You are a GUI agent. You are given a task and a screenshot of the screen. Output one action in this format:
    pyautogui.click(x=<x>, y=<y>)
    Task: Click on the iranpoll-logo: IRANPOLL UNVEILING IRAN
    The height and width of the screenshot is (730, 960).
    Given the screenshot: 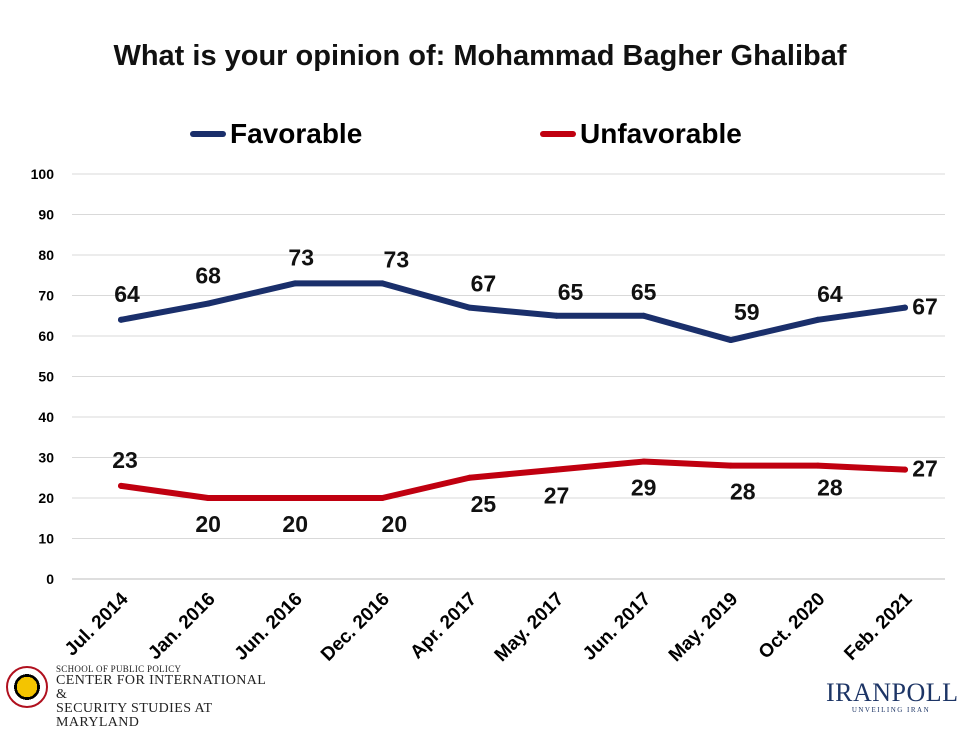 What is the action you would take?
    pyautogui.click(x=892, y=699)
    